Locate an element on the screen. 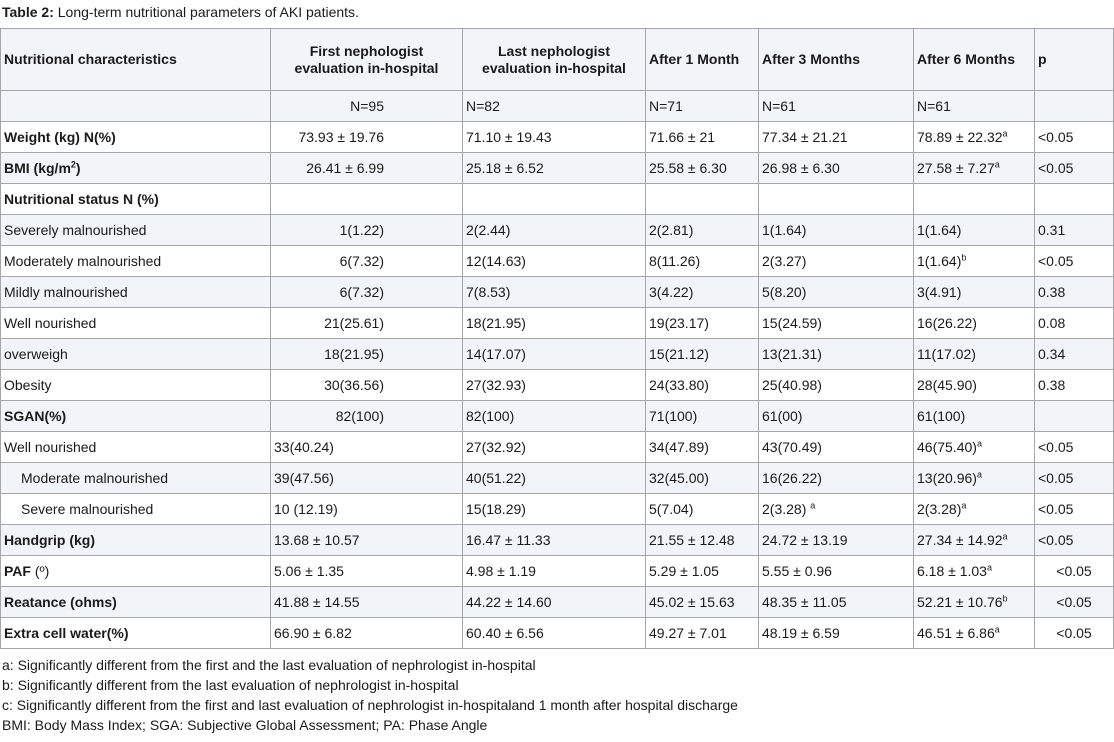 This screenshot has width=1114, height=742. cell-6-months: 16(26.22) is located at coordinates (974, 323).